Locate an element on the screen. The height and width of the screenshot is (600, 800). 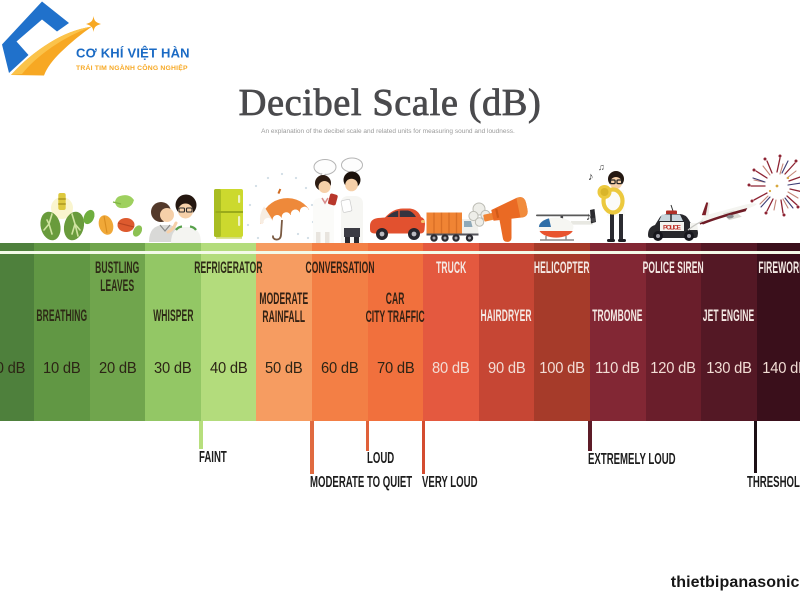
svg-text: TRÁI TIM NGÀNH CÔNG NGHIỆP is located at coordinates (132, 67).